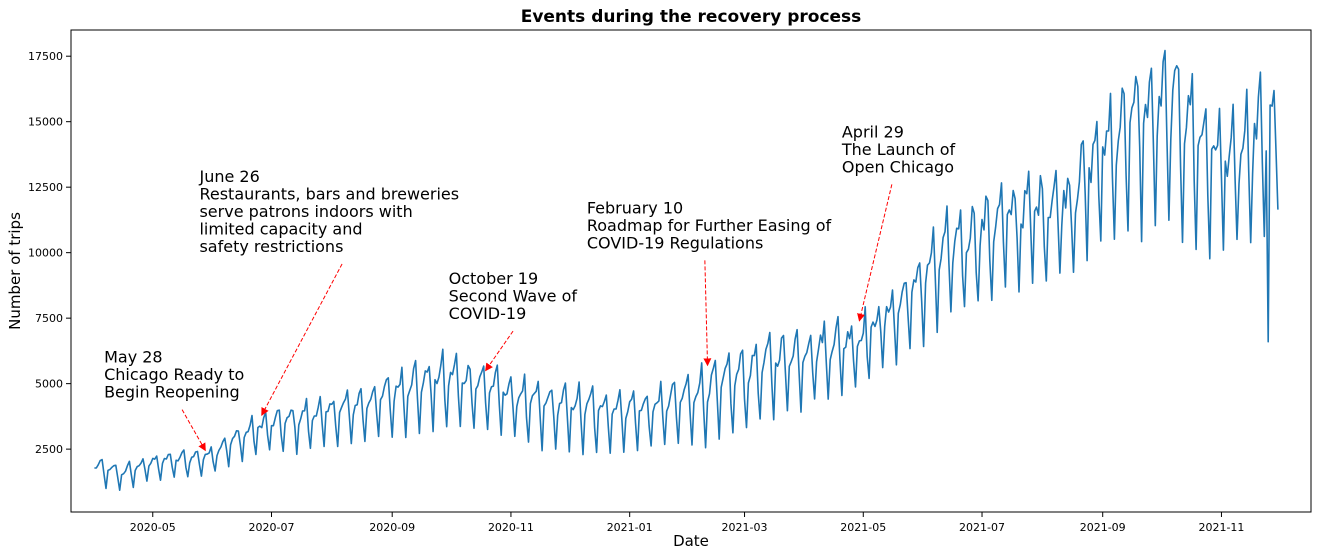  I want to click on x-tick-label: 2020-11, so click(511, 527).